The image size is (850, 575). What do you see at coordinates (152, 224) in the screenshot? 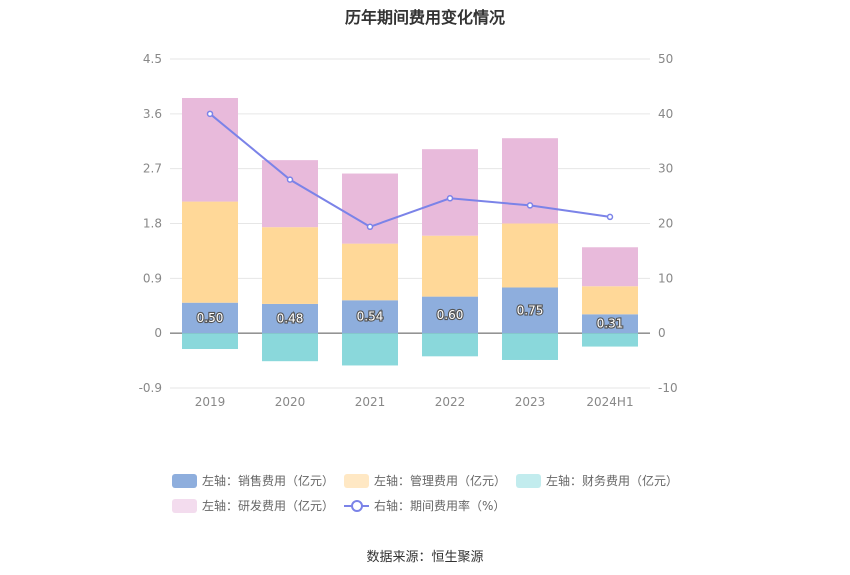
I see `left-axis-tick-label: 1.8` at bounding box center [152, 224].